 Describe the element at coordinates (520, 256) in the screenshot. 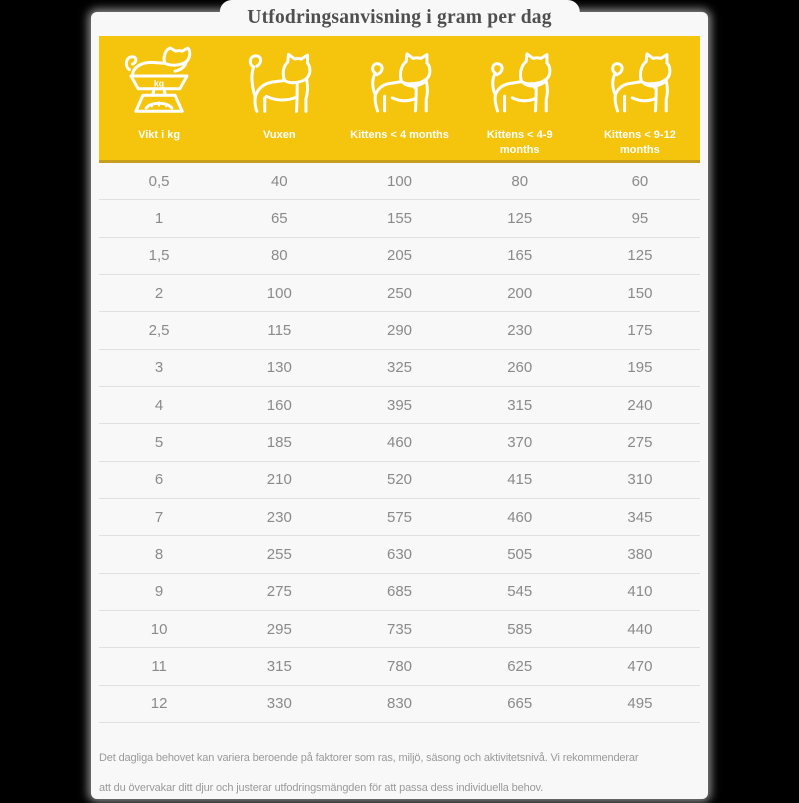

I see `table-cell: 165` at that location.